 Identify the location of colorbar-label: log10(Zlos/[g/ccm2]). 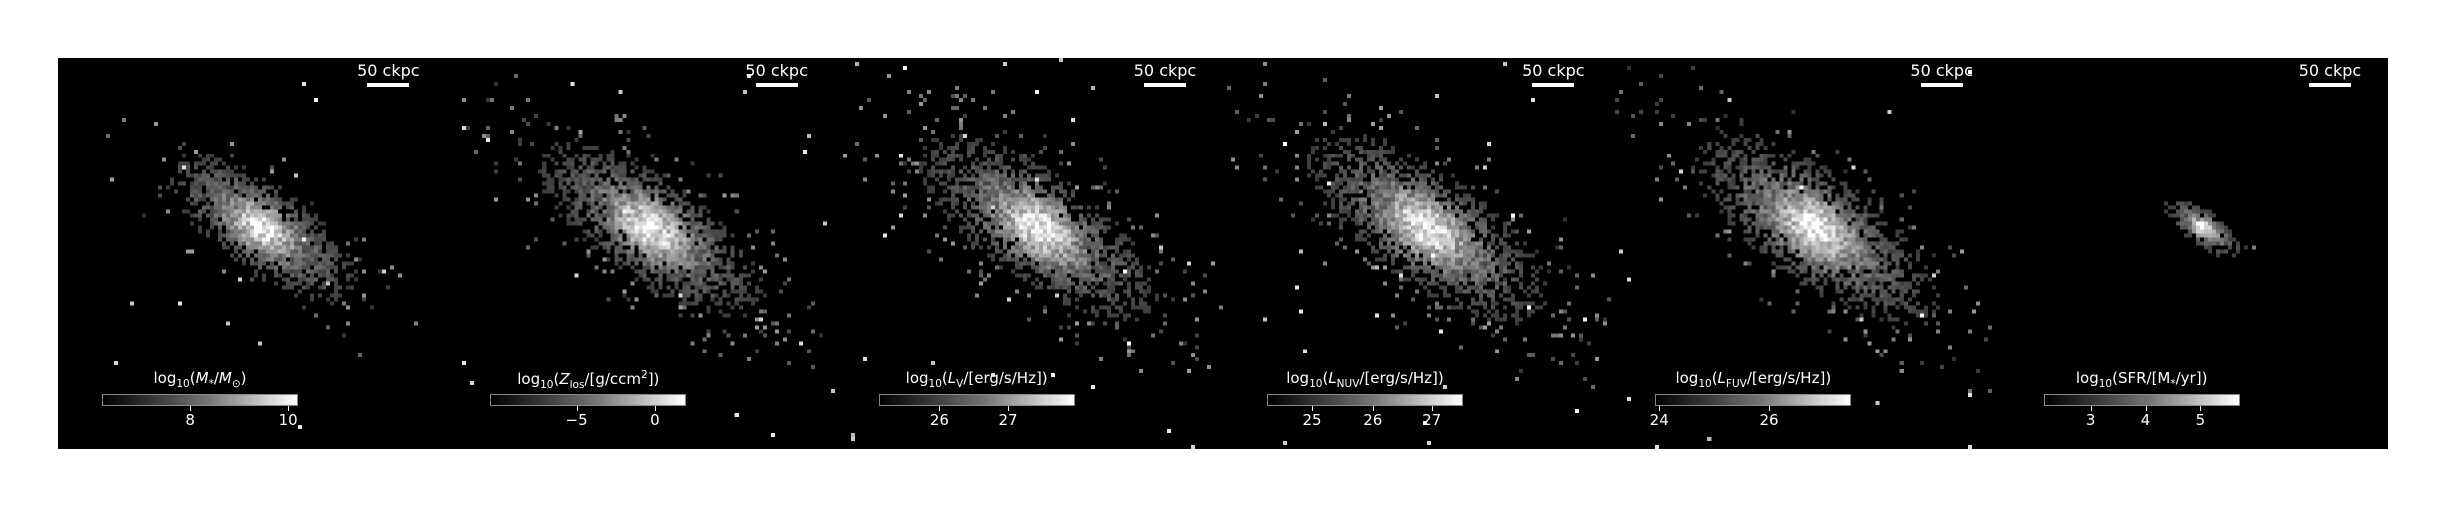
(588, 380).